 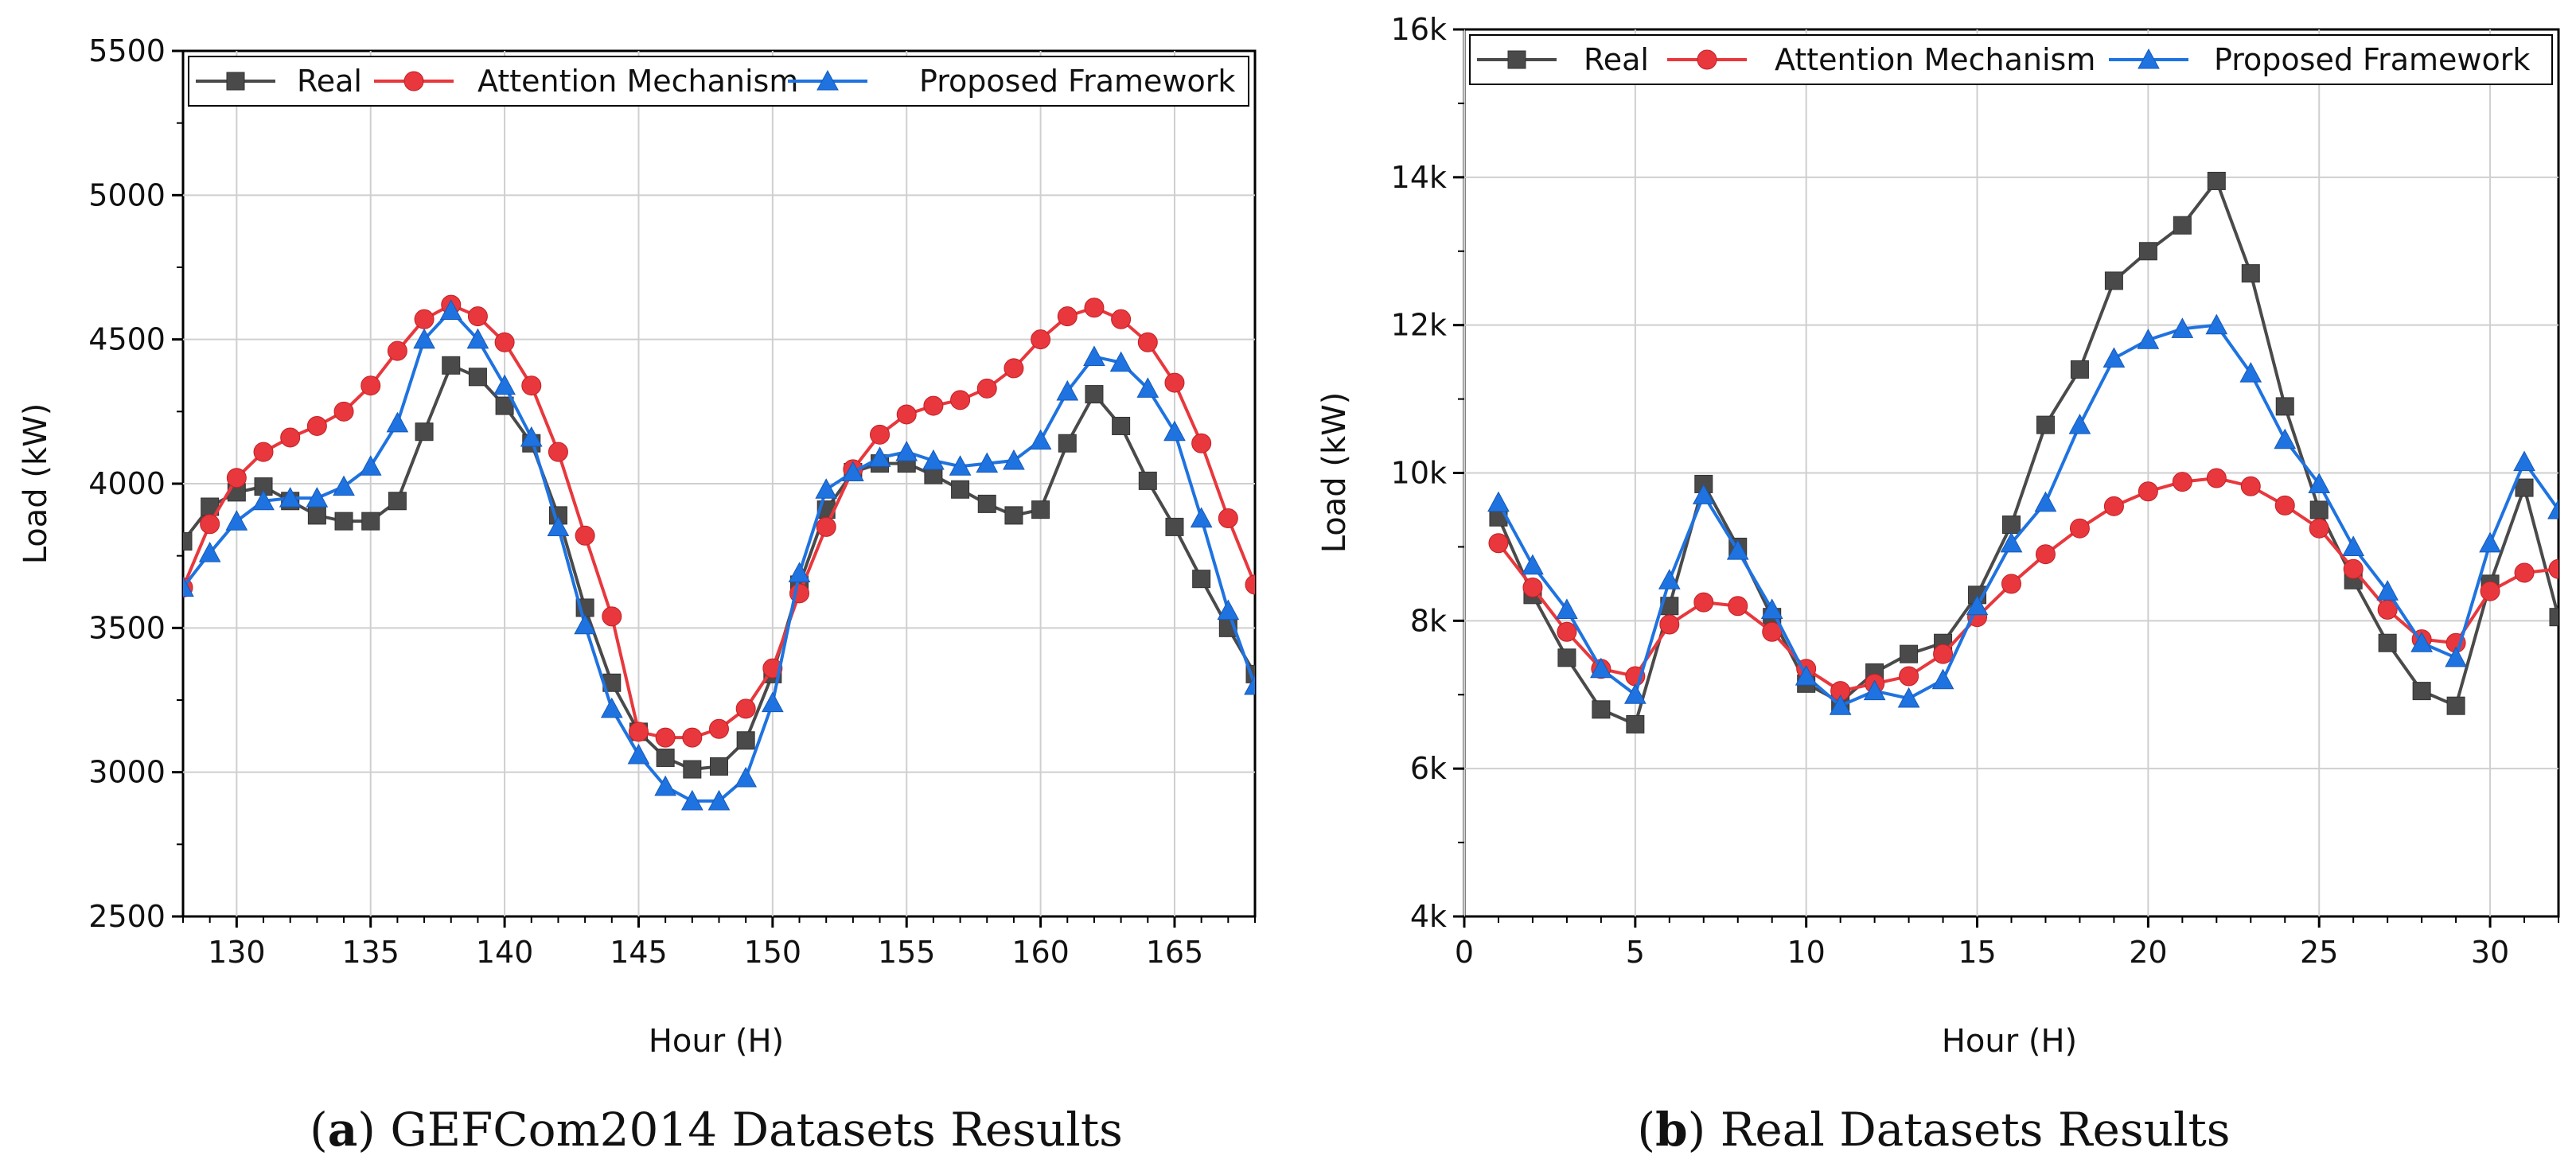 I want to click on caption-a-text: GEFCom2014 Datasets Results, so click(x=749, y=1130).